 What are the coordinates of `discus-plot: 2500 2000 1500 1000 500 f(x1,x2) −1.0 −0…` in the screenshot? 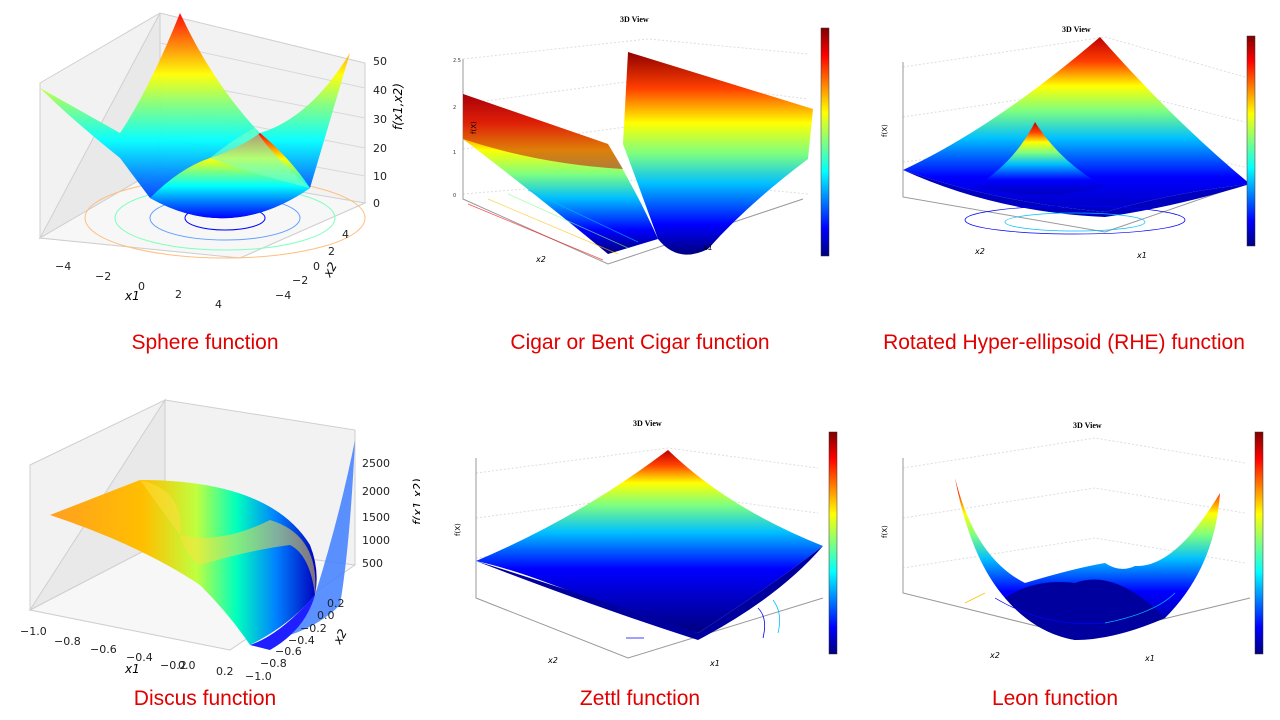 It's located at (222, 540).